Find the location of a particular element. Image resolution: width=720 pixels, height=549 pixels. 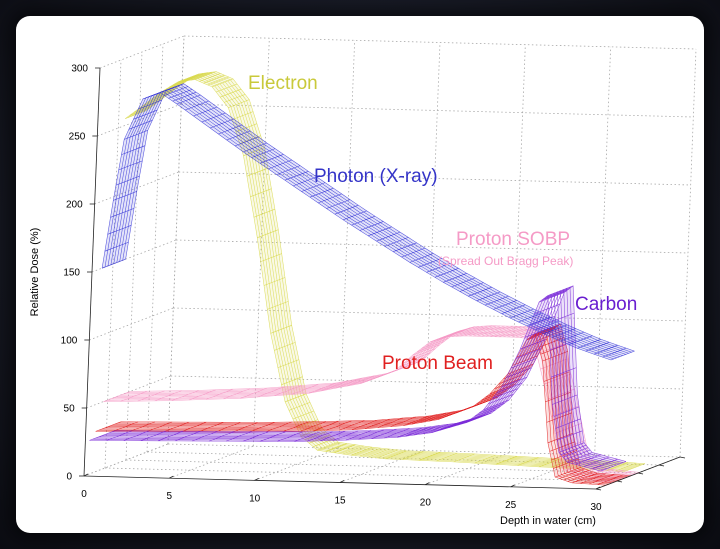

series-label-photon-x-ray: Photon (X-ray) is located at coordinates (376, 176).